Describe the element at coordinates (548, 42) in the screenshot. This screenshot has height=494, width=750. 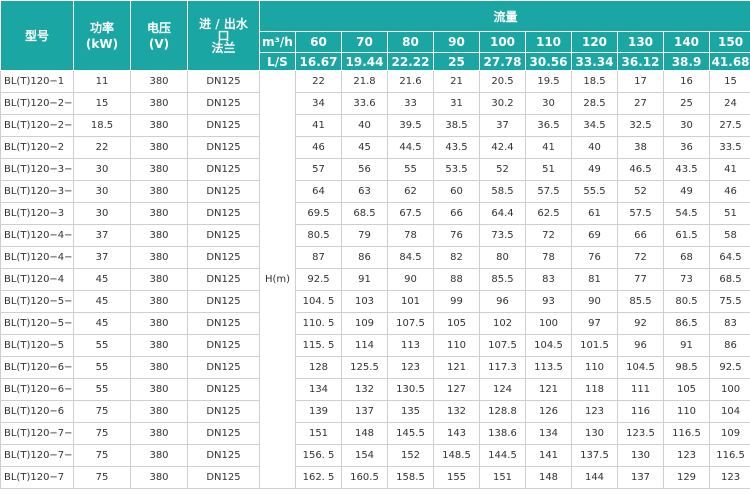
I see `header-flow-m3h-value: 110` at that location.